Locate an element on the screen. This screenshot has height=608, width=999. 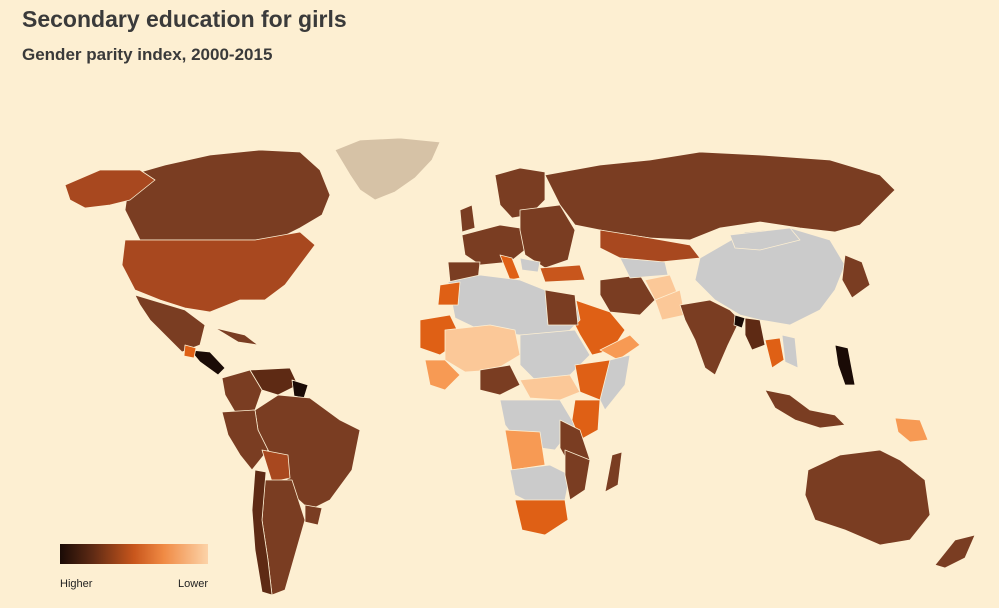
region-russia is located at coordinates (720, 196).